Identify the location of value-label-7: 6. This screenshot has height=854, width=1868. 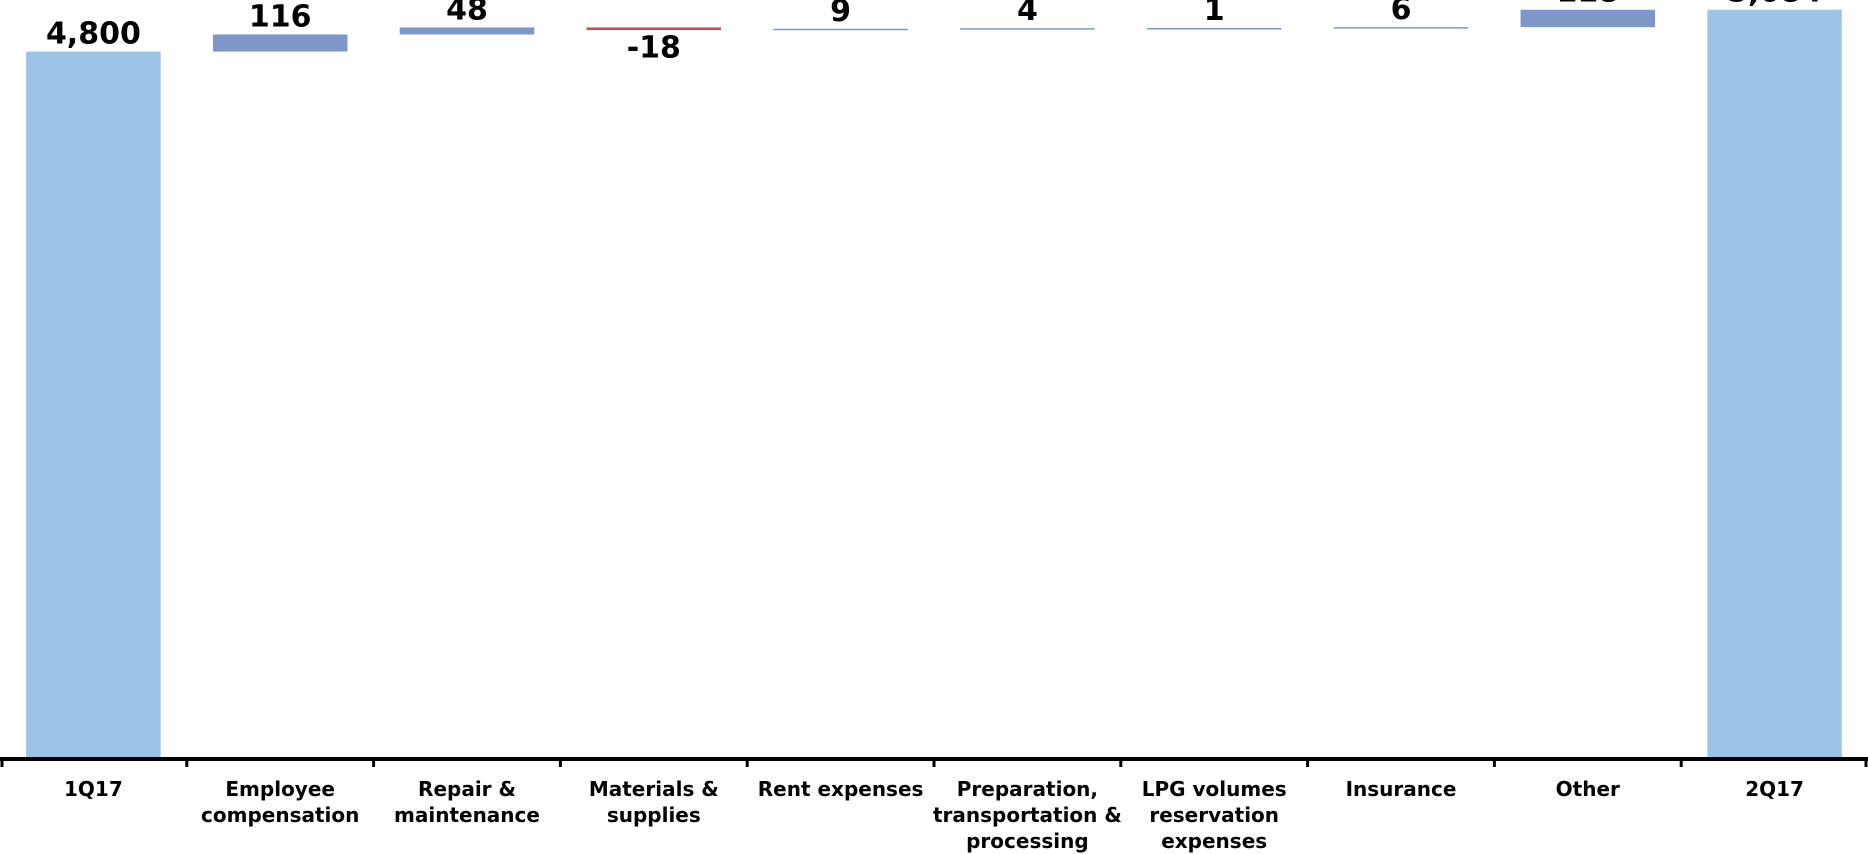
(1401, 13).